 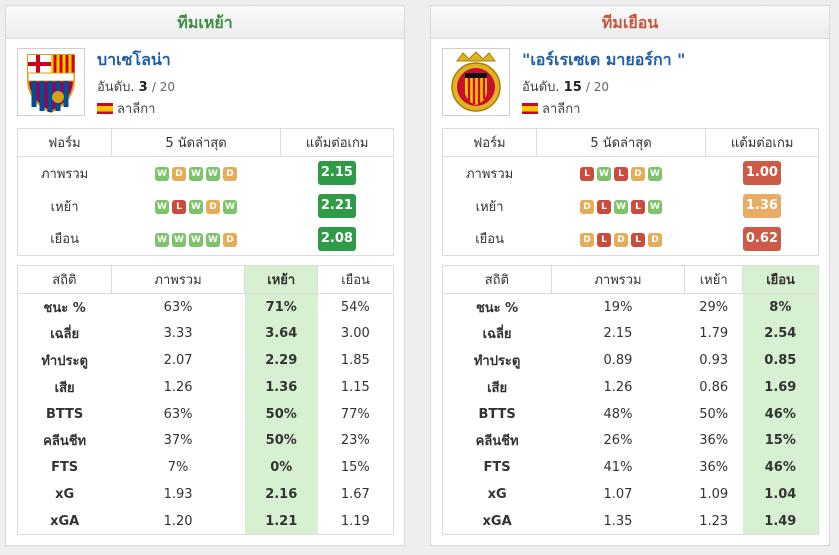 I want to click on ppg-badge: 2.21, so click(x=336, y=206).